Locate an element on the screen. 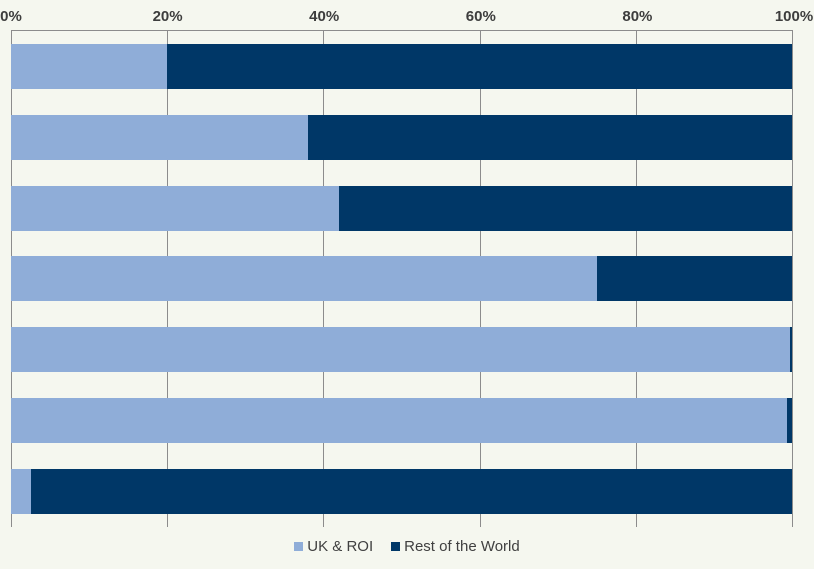  legend-swatch-uk-roi-icon is located at coordinates (299, 546).